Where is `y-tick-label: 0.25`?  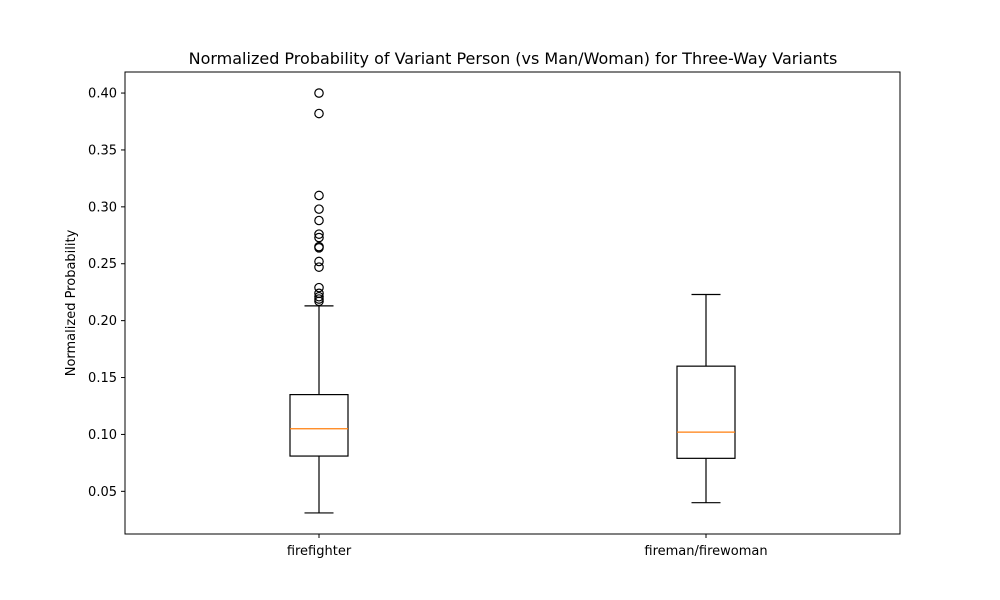
y-tick-label: 0.25 is located at coordinates (102, 264).